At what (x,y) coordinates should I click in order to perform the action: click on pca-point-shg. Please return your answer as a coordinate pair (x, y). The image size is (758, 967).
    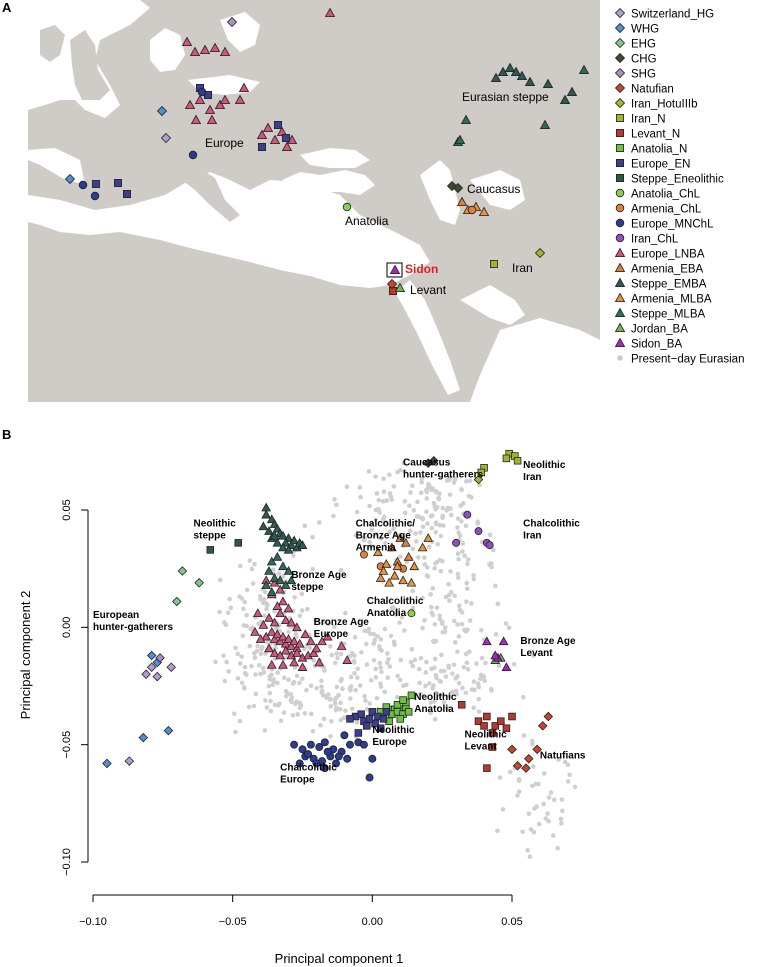
    Looking at the image, I should click on (160, 658).